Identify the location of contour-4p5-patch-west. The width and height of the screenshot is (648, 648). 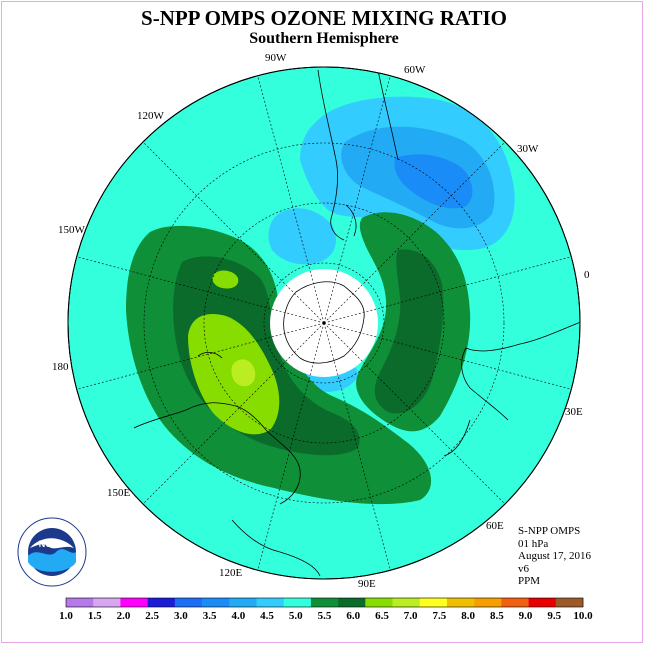
(302, 236).